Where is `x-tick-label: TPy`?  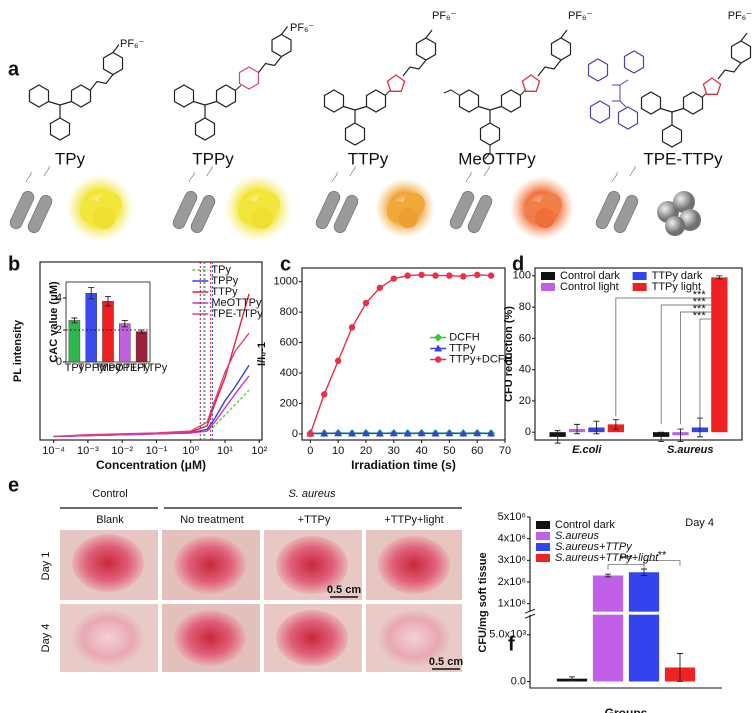
x-tick-label: TPy is located at coordinates (75, 368).